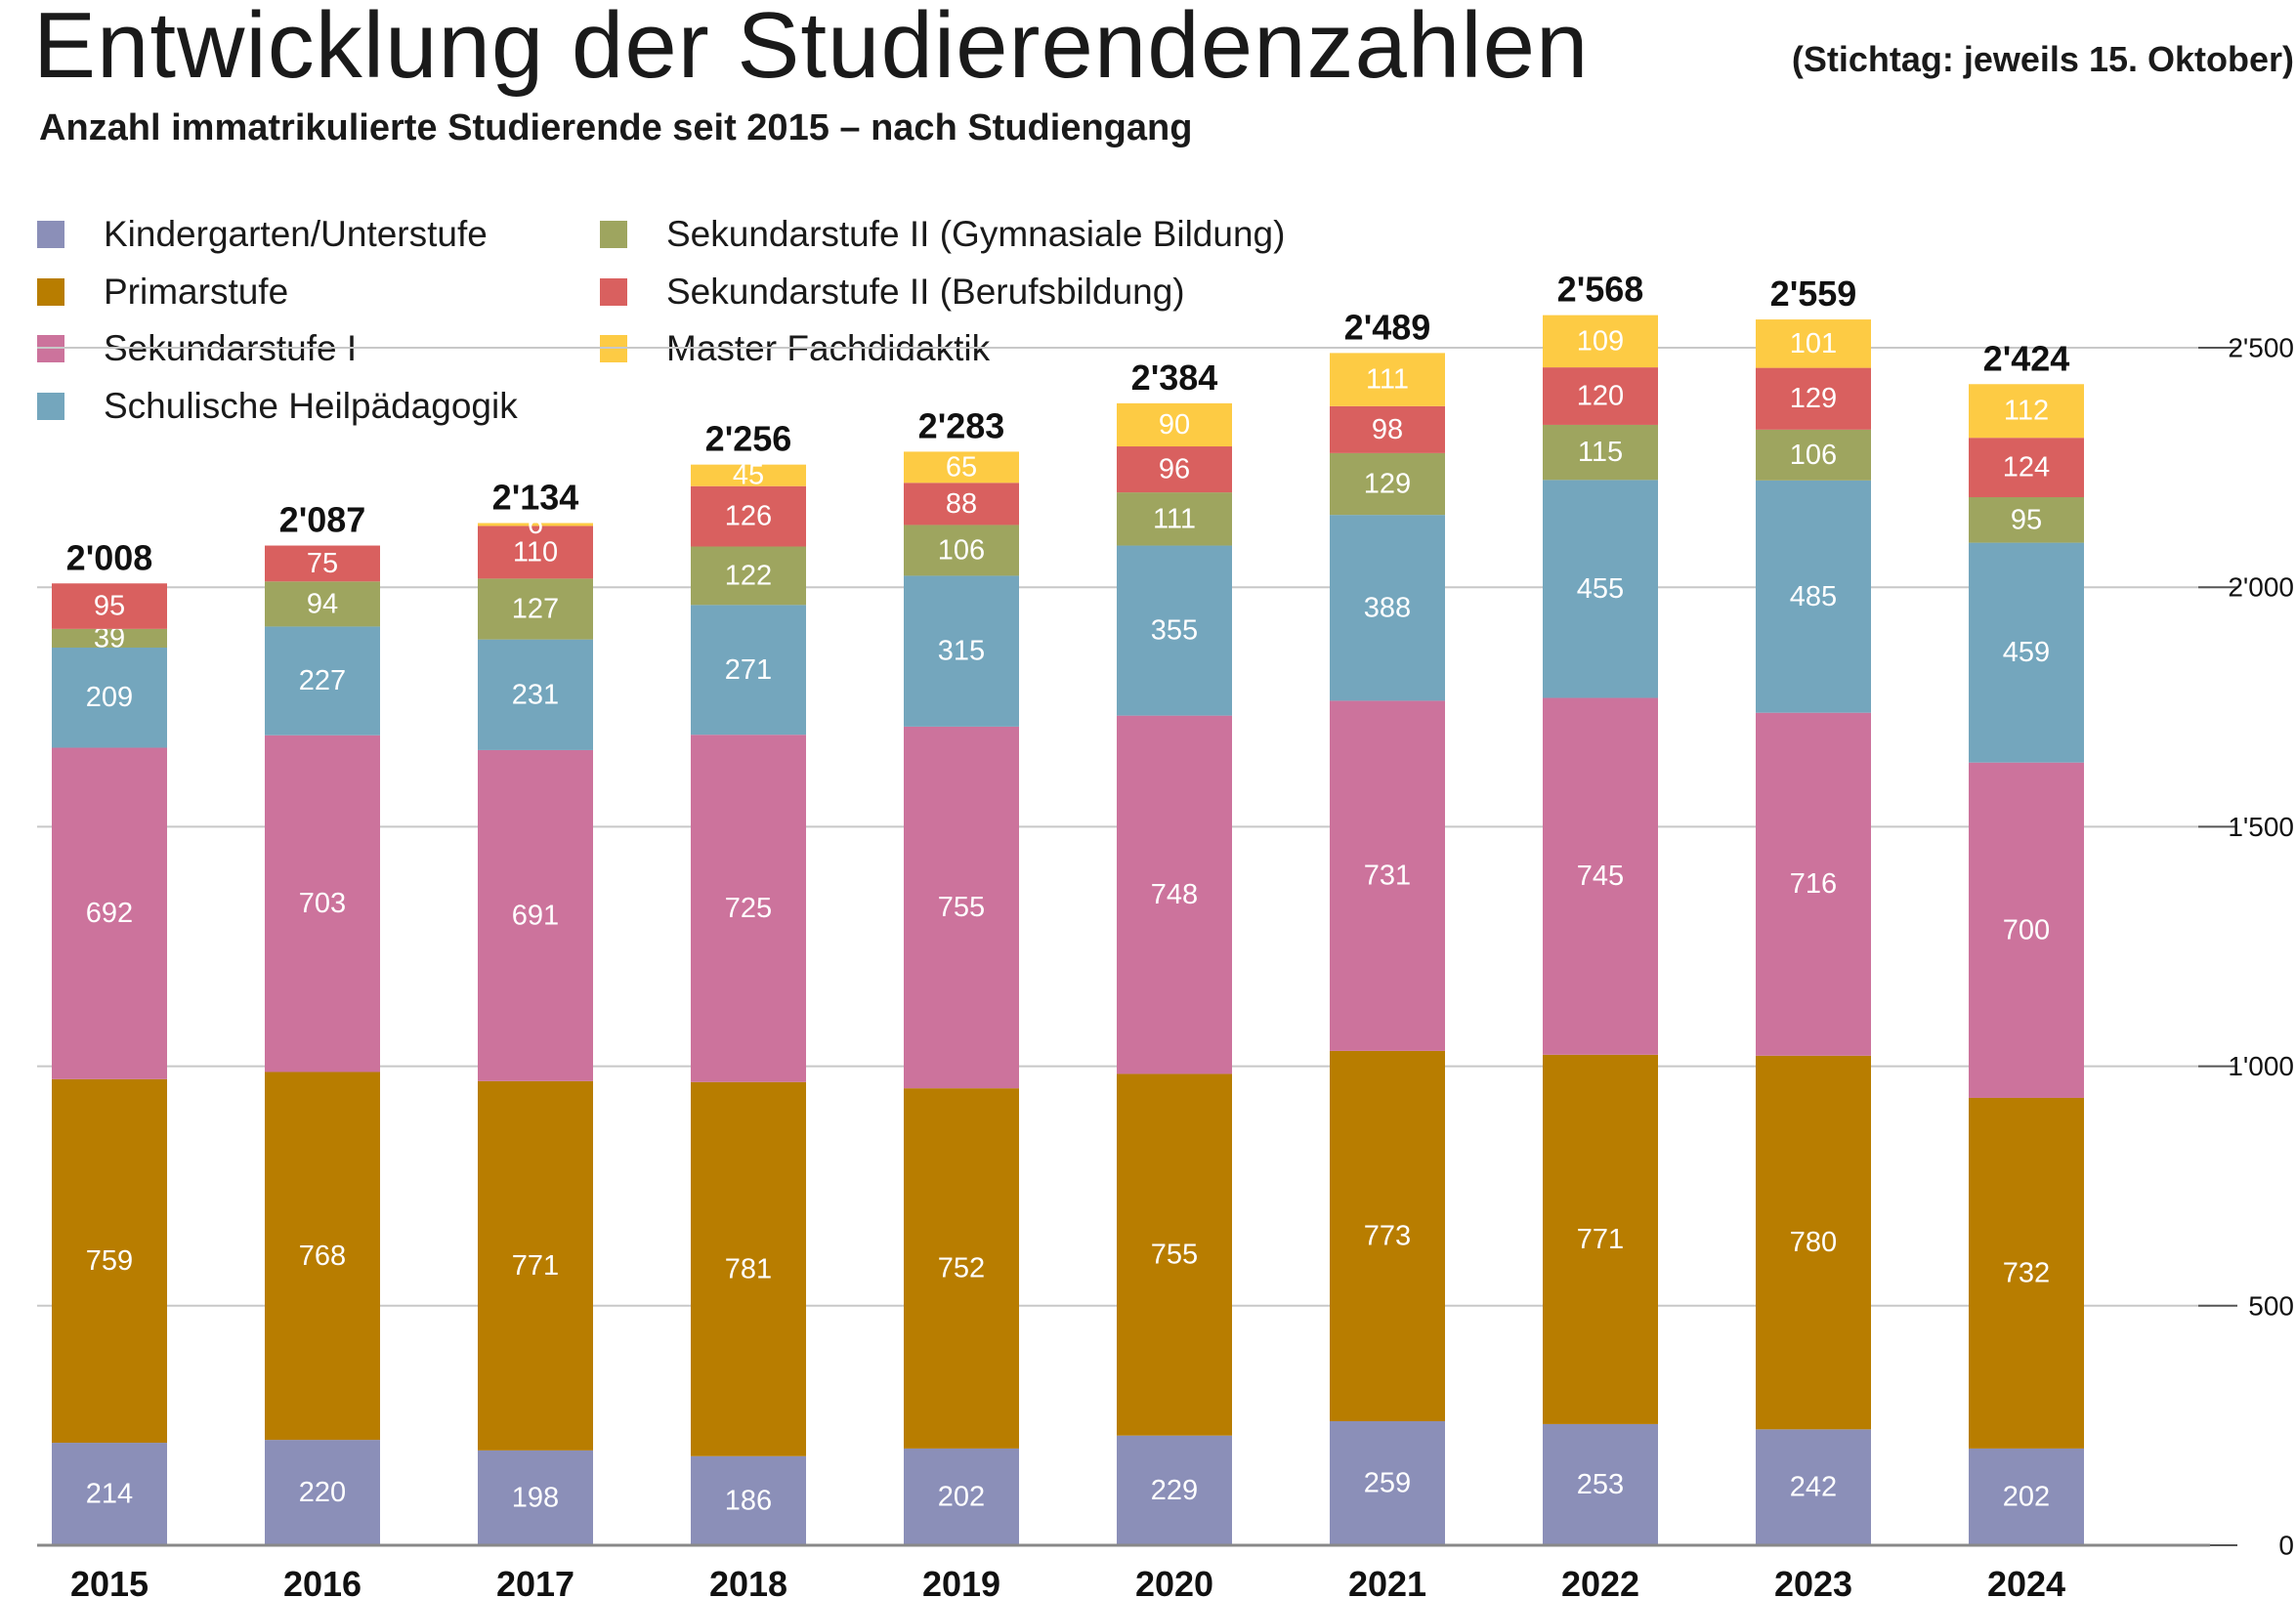  Describe the element at coordinates (1175, 470) in the screenshot. I see `bar-value-label: 96` at that location.